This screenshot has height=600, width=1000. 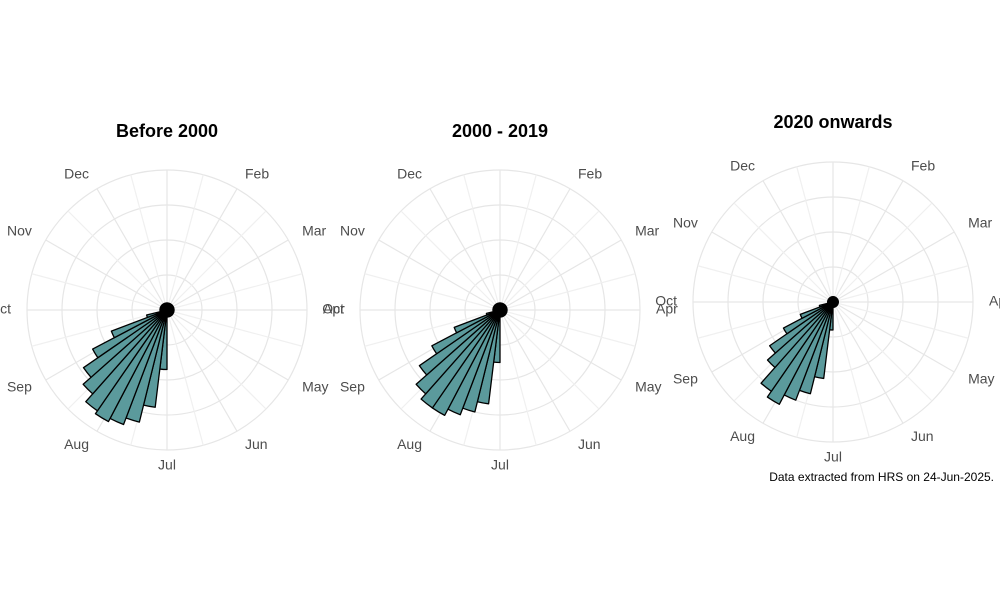 What do you see at coordinates (832, 122) in the screenshot?
I see `chart-title: 2020 onwards` at bounding box center [832, 122].